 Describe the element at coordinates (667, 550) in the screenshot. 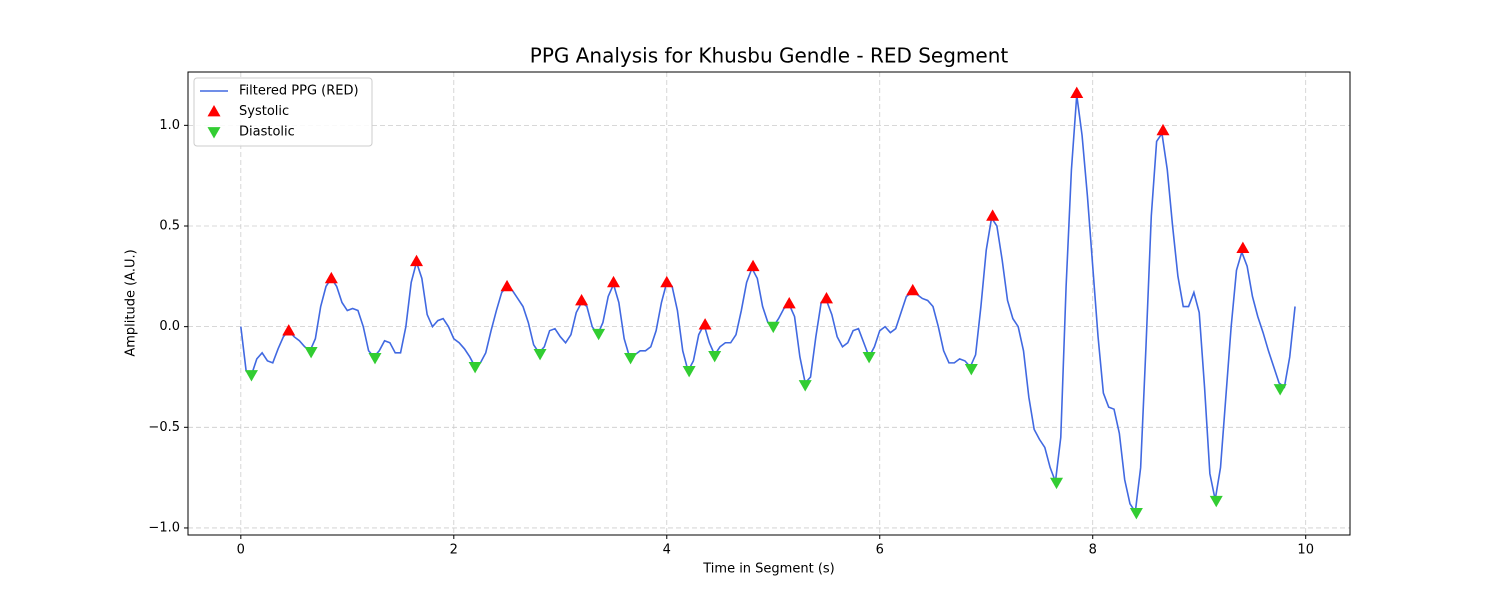

I see `x-tick-label: 4` at that location.